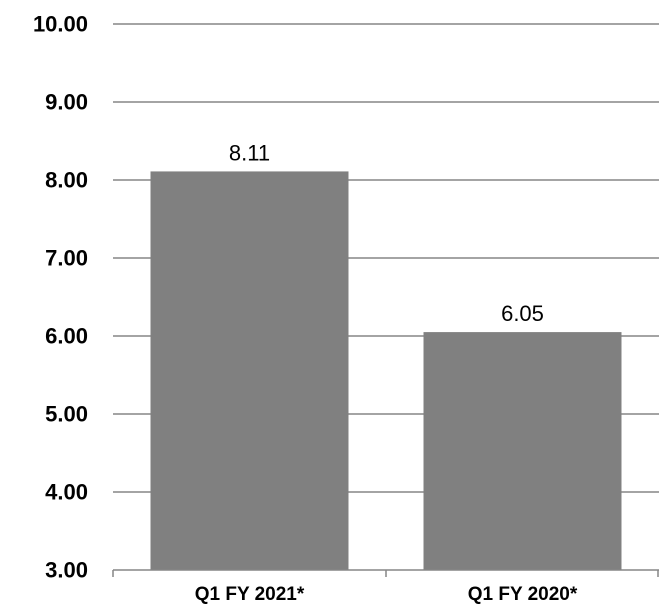  Describe the element at coordinates (522, 451) in the screenshot. I see `bar` at that location.